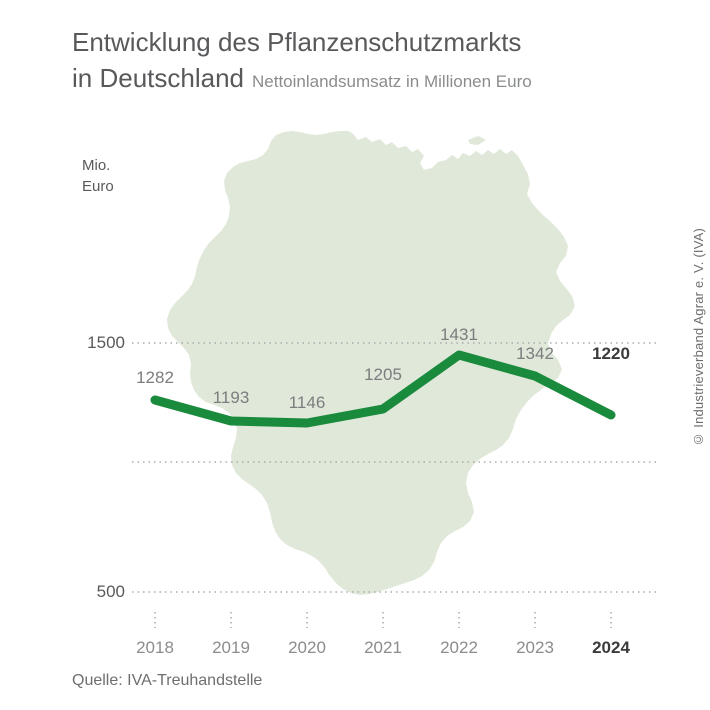 The image size is (710, 710). What do you see at coordinates (231, 647) in the screenshot?
I see `x-tick-label-2019: 2019` at bounding box center [231, 647].